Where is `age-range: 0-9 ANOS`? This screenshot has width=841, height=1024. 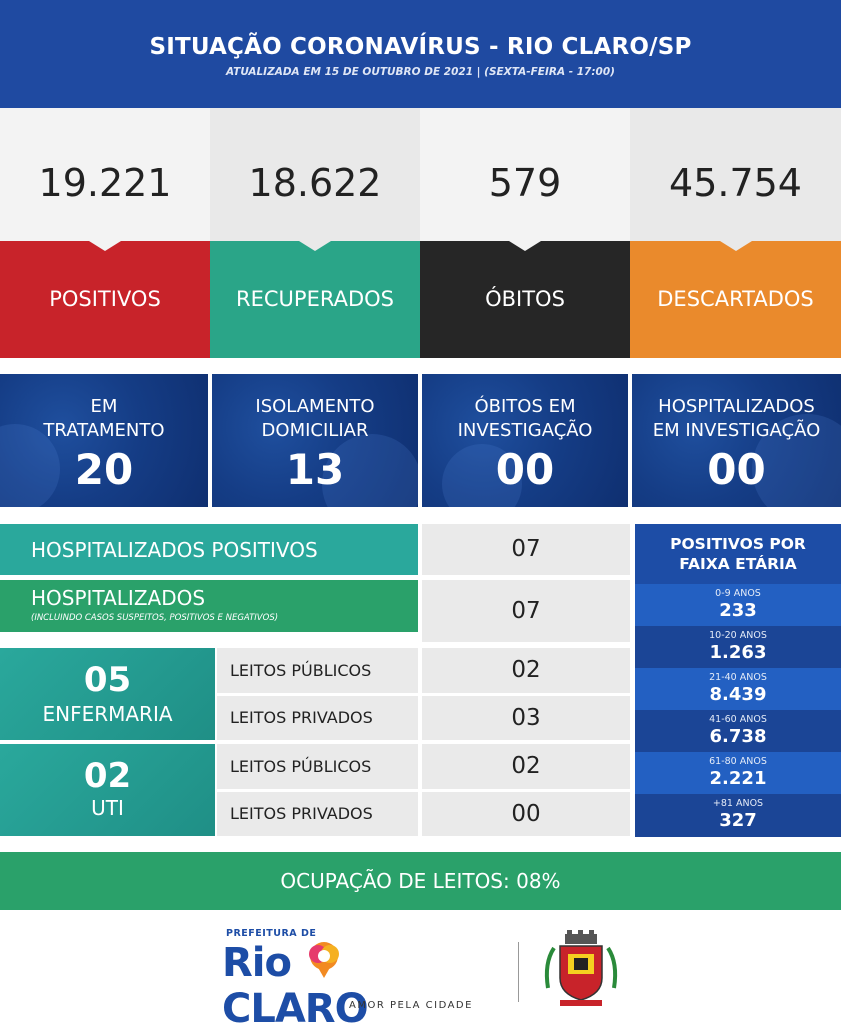 age-range: 0-9 ANOS is located at coordinates (738, 593).